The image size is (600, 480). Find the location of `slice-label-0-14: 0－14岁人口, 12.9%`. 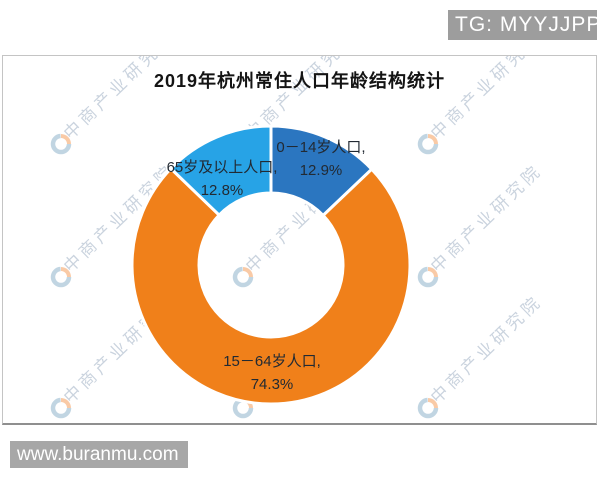

slice-label-0-14: 0－14岁人口, 12.9% is located at coordinates (321, 159).